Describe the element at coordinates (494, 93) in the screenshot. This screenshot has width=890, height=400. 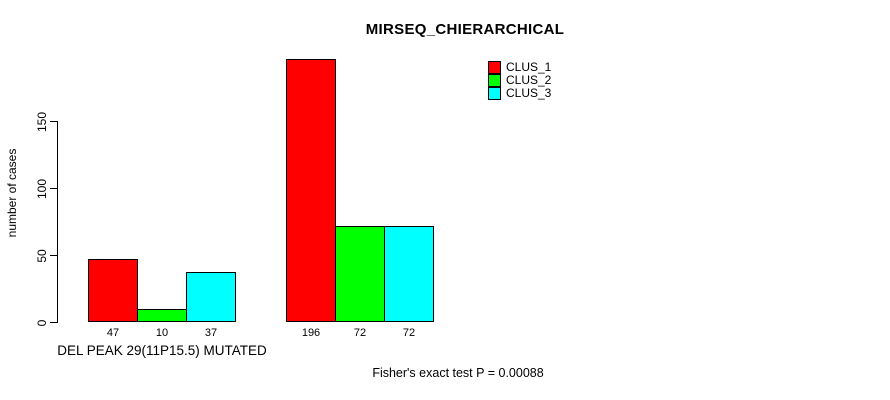
I see `legend-swatch-clus-3-icon` at that location.